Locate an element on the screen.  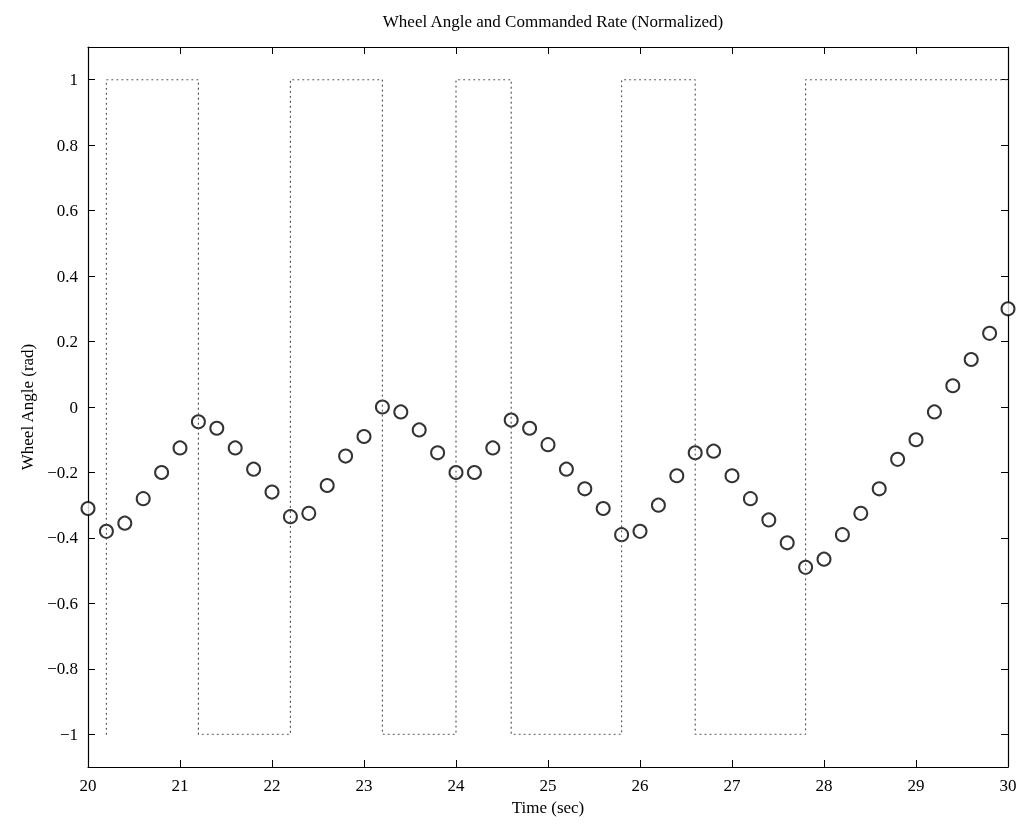
y-axis-title: Wheel Angle (rad) is located at coordinates (28, 407).